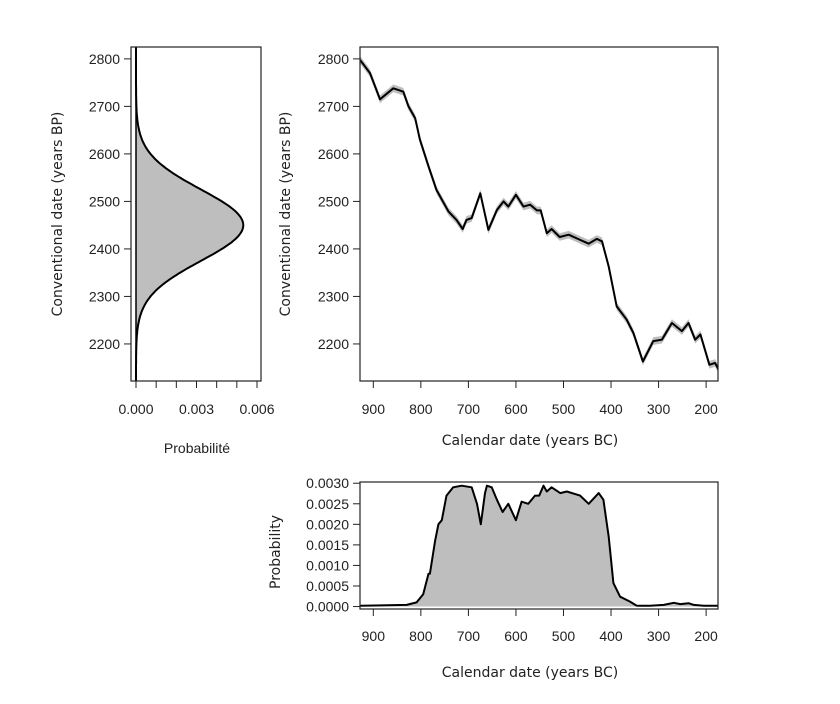 The width and height of the screenshot is (840, 704). I want to click on probability-curve, so click(539, 545).